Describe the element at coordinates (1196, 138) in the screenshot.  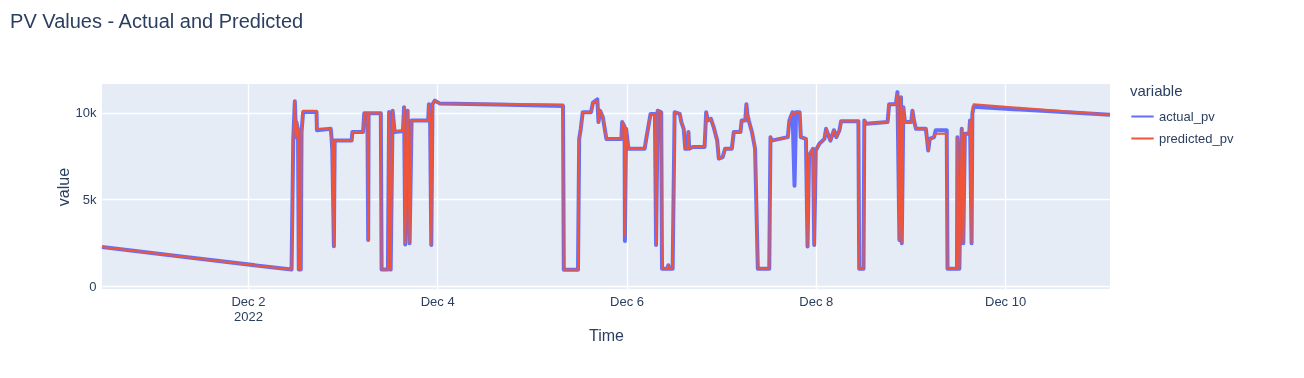
I see `legend-label: predicted_pv` at that location.